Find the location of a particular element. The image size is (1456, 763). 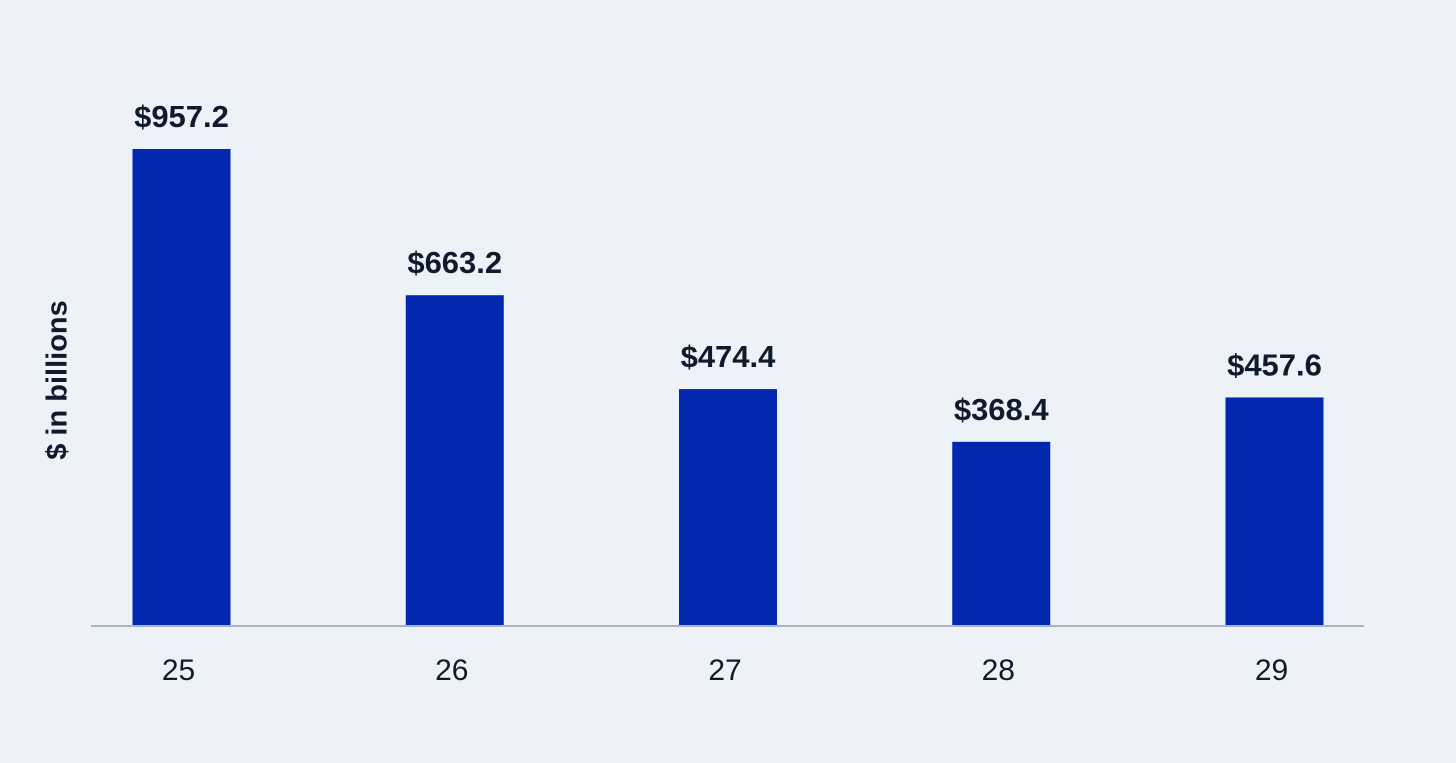

x-tick-label-27: 27 is located at coordinates (724, 670).